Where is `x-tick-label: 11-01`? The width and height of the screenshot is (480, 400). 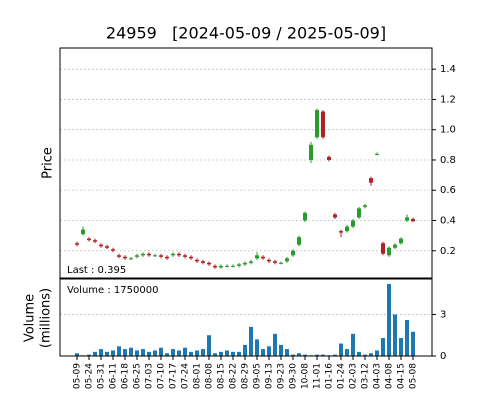
x-tick-label: 11-01 is located at coordinates (318, 376).